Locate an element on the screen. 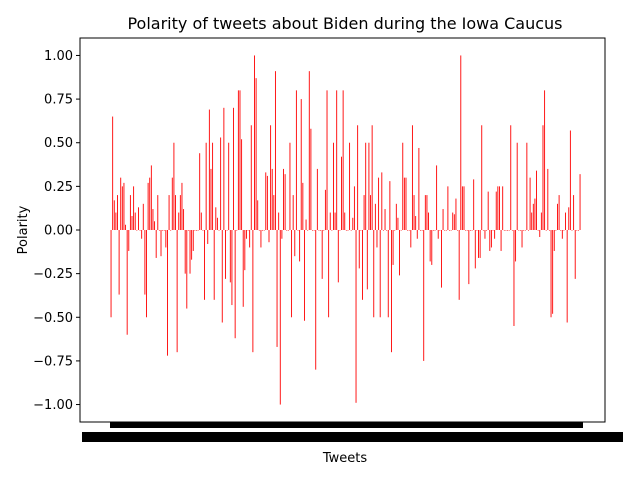  x-tick-marks-band is located at coordinates (346, 425).